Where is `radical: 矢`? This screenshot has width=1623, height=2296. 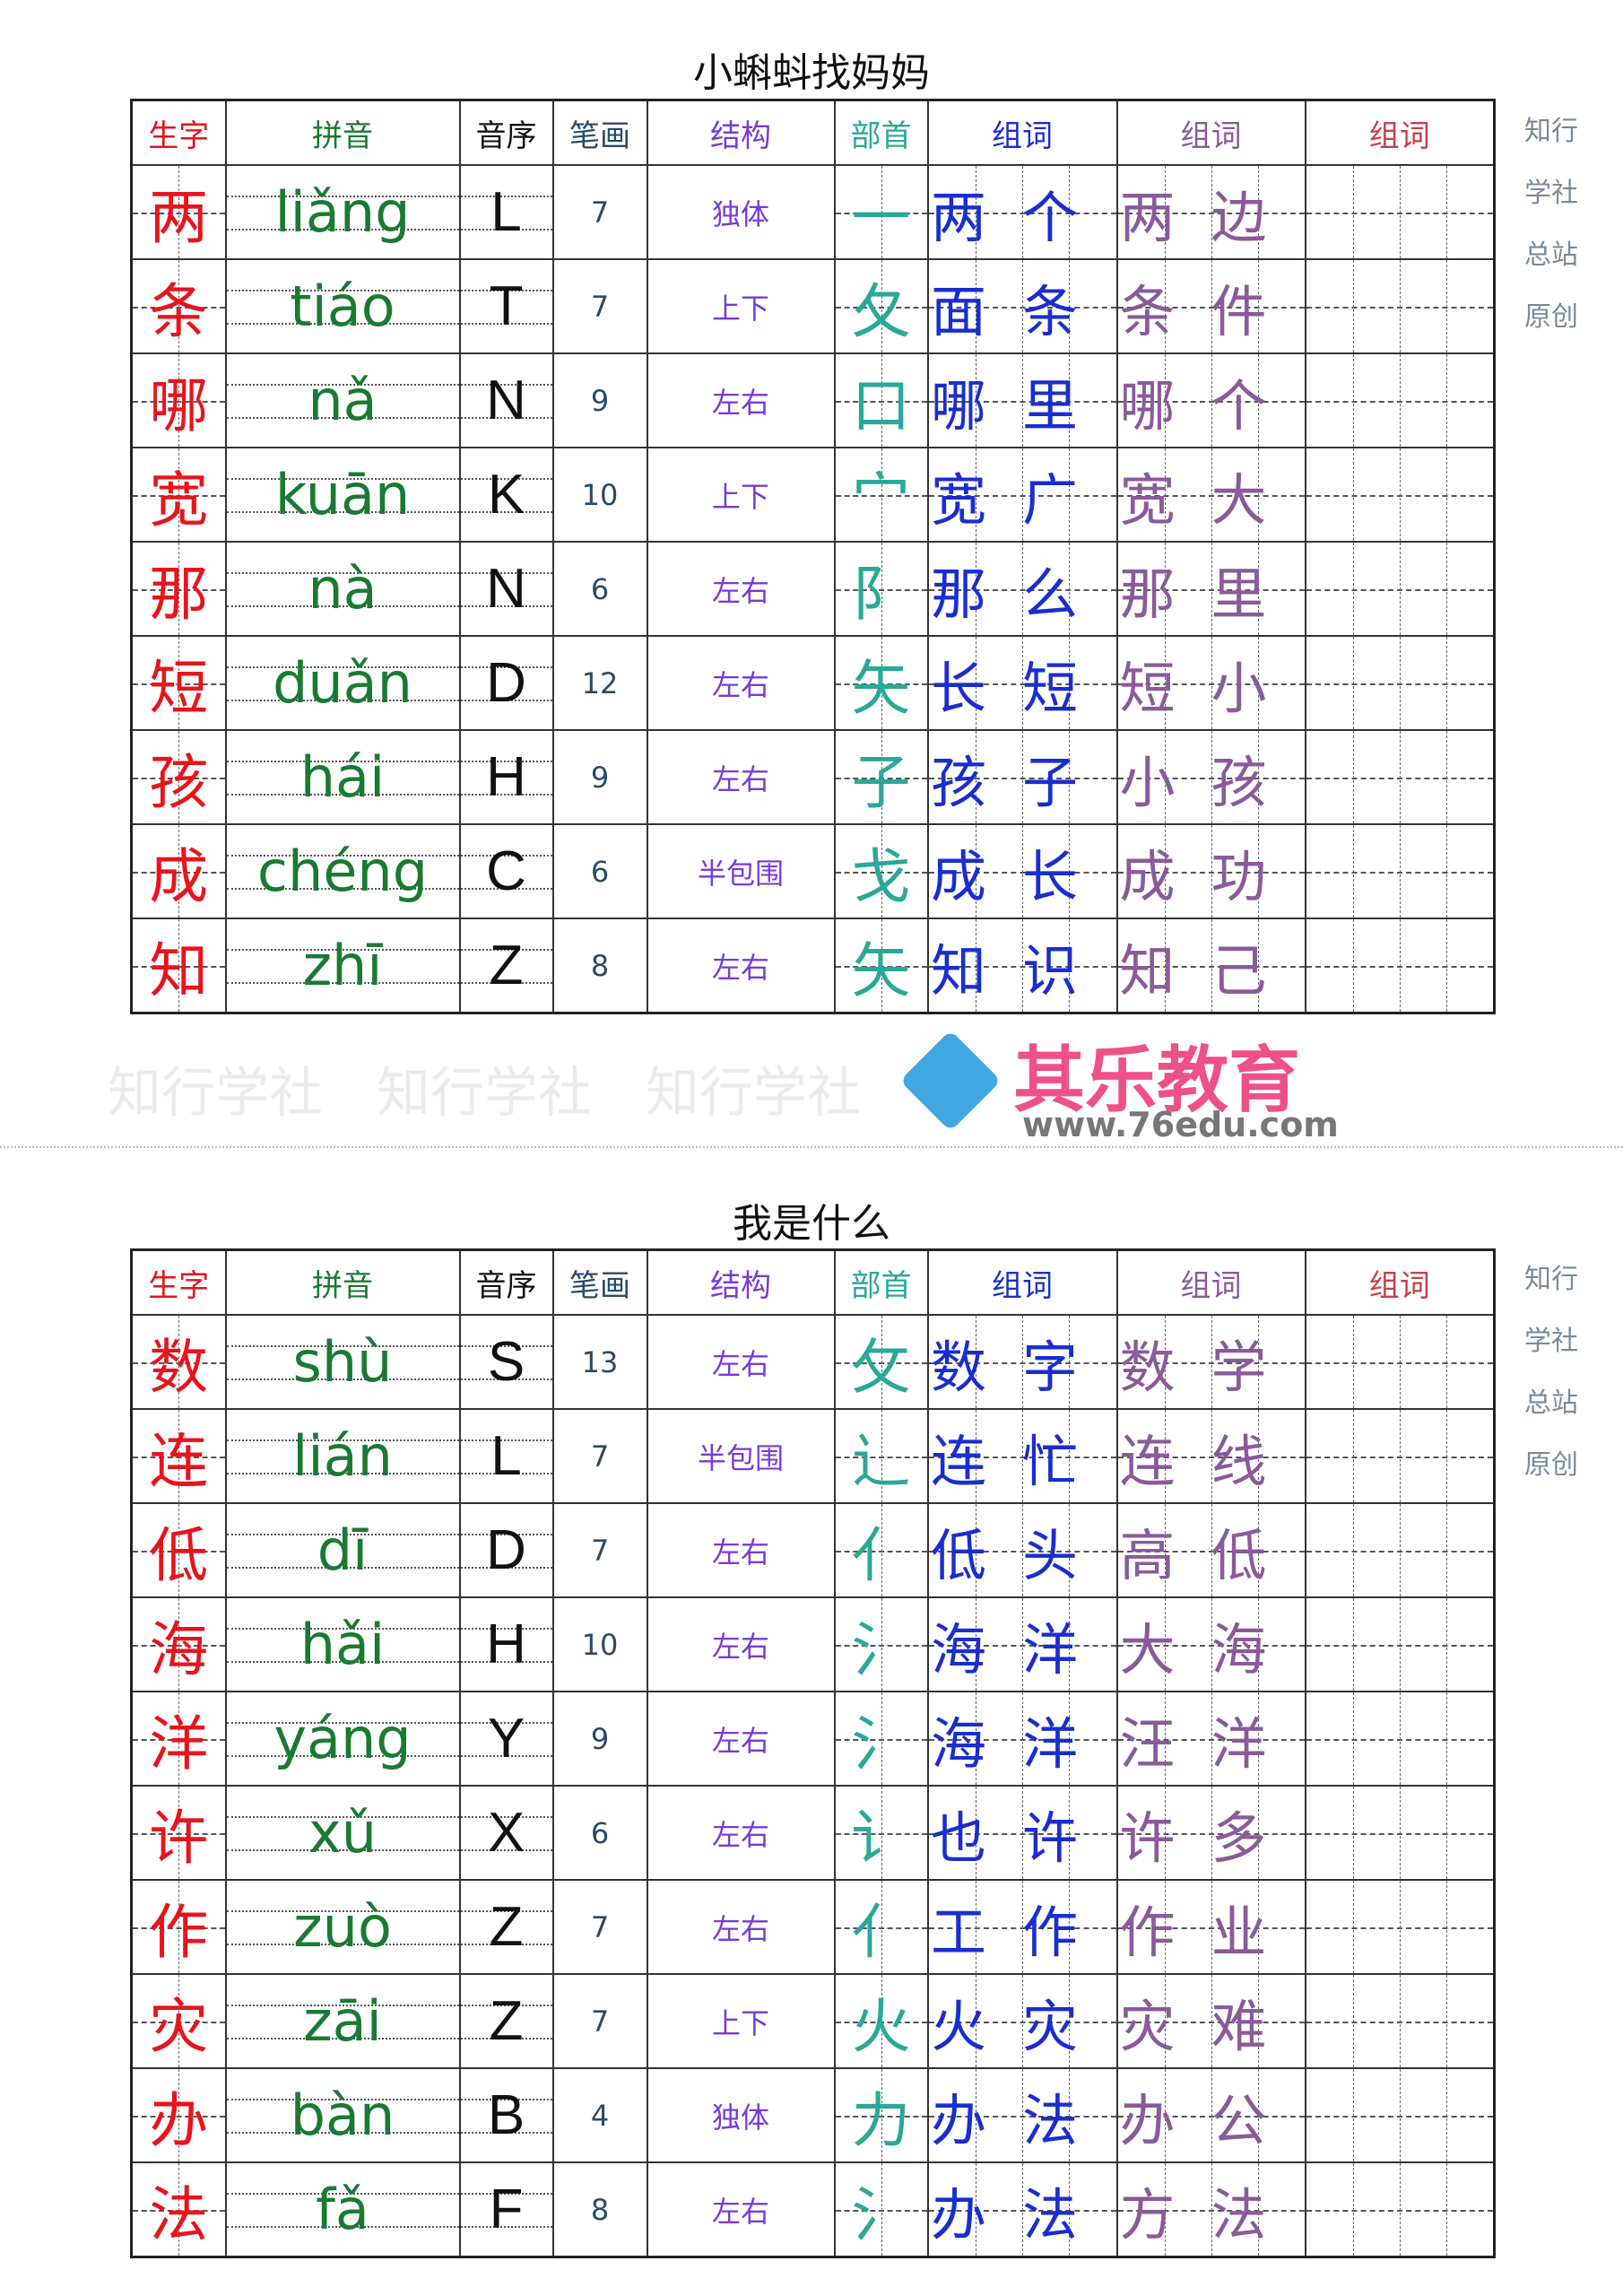
radical: 矢 is located at coordinates (881, 970).